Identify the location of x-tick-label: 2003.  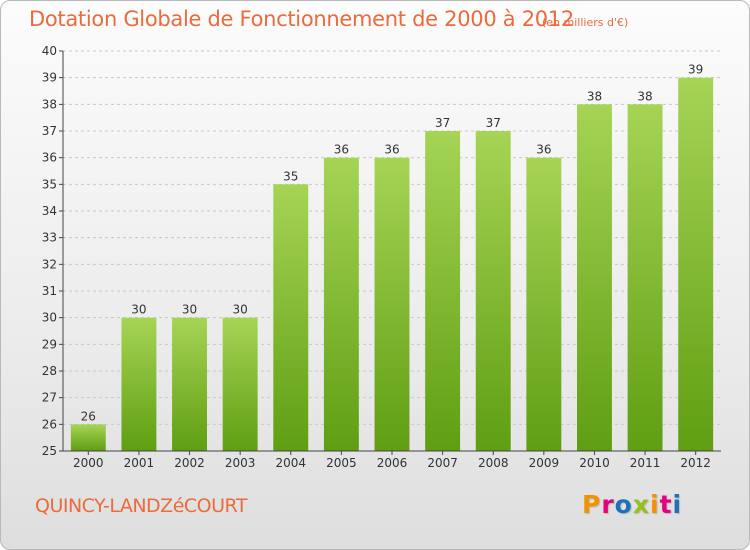
(240, 463).